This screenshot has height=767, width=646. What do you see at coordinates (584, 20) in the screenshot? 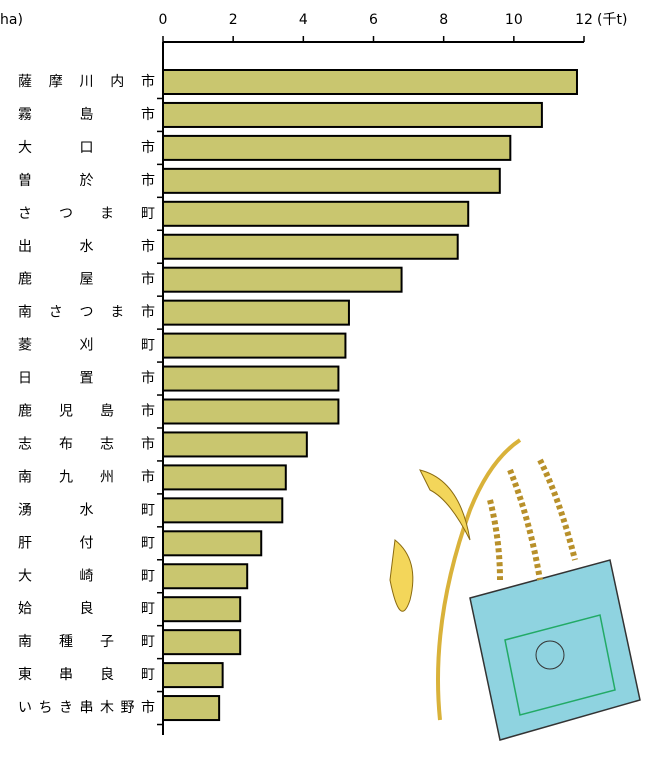
I see `x-tick-label: 12` at bounding box center [584, 20].